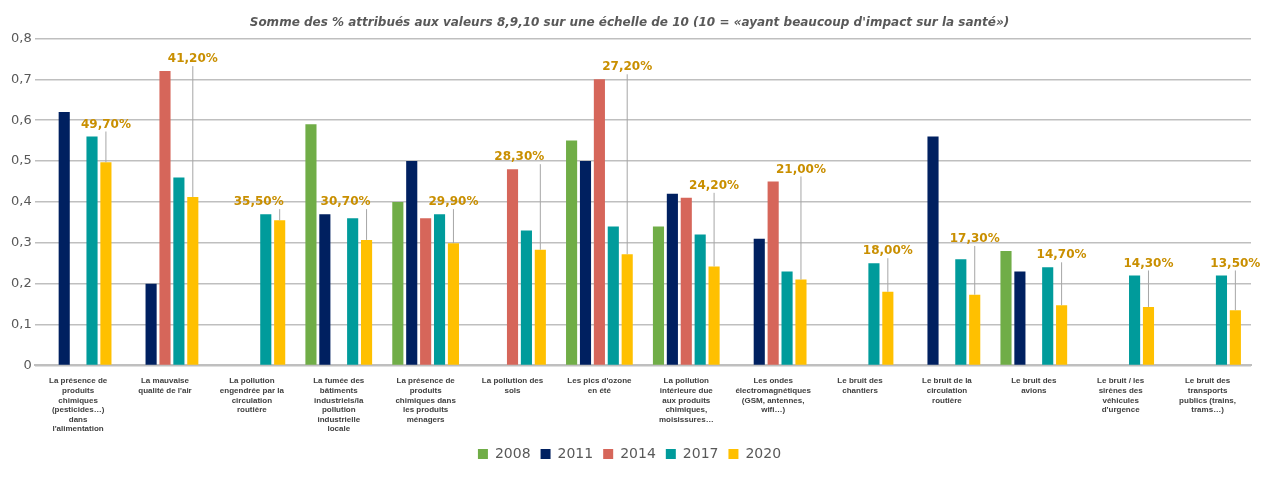 The image size is (1279, 479). What do you see at coordinates (974, 238) in the screenshot?
I see `data-label: 17,30%` at bounding box center [974, 238].